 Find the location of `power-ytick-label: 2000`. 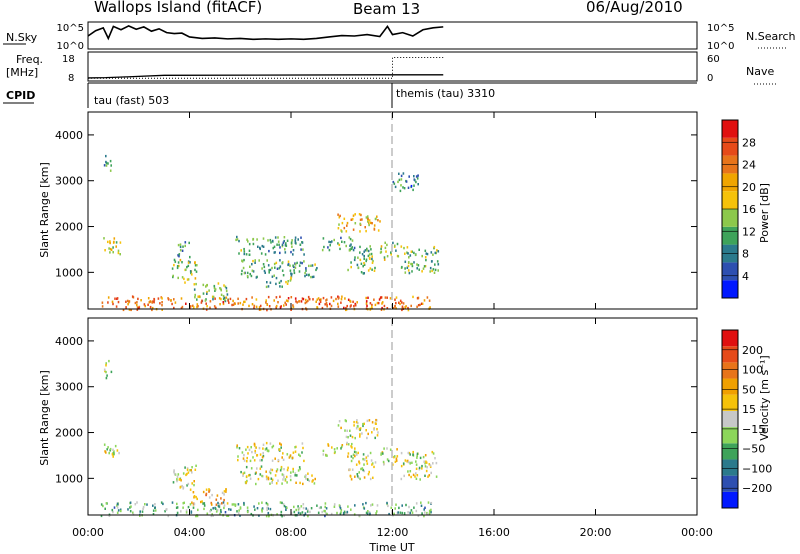

power-ytick-label: 2000 is located at coordinates (69, 227).